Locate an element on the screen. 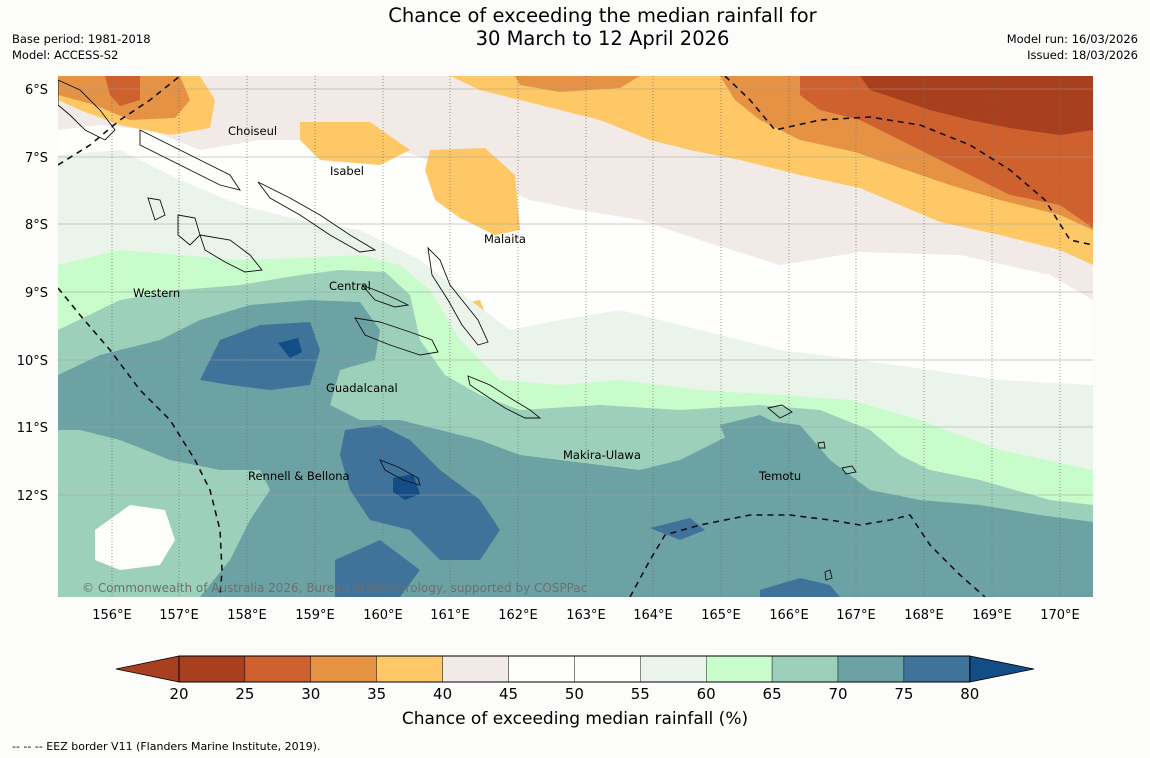 This screenshot has height=758, width=1150. lat-label: 6°S is located at coordinates (36, 90).